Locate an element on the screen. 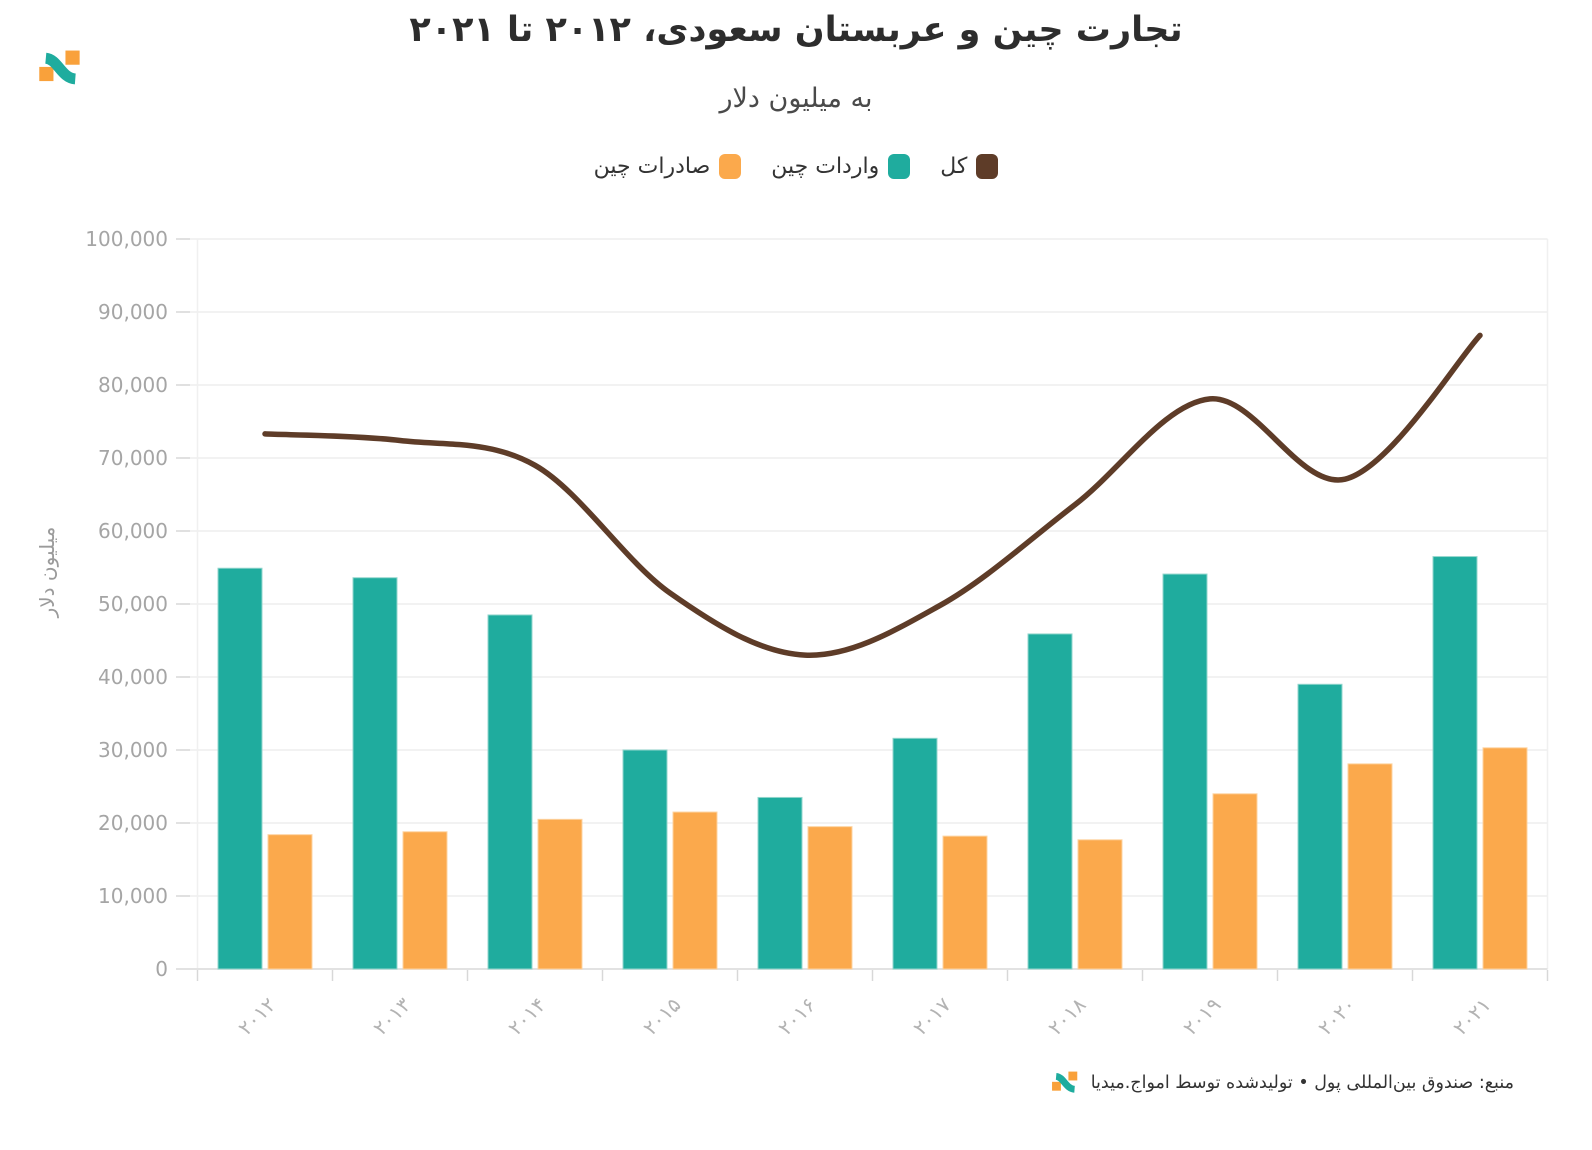 The width and height of the screenshot is (1592, 1150). amwaj-logo-small-graphic is located at coordinates (1064, 1082).